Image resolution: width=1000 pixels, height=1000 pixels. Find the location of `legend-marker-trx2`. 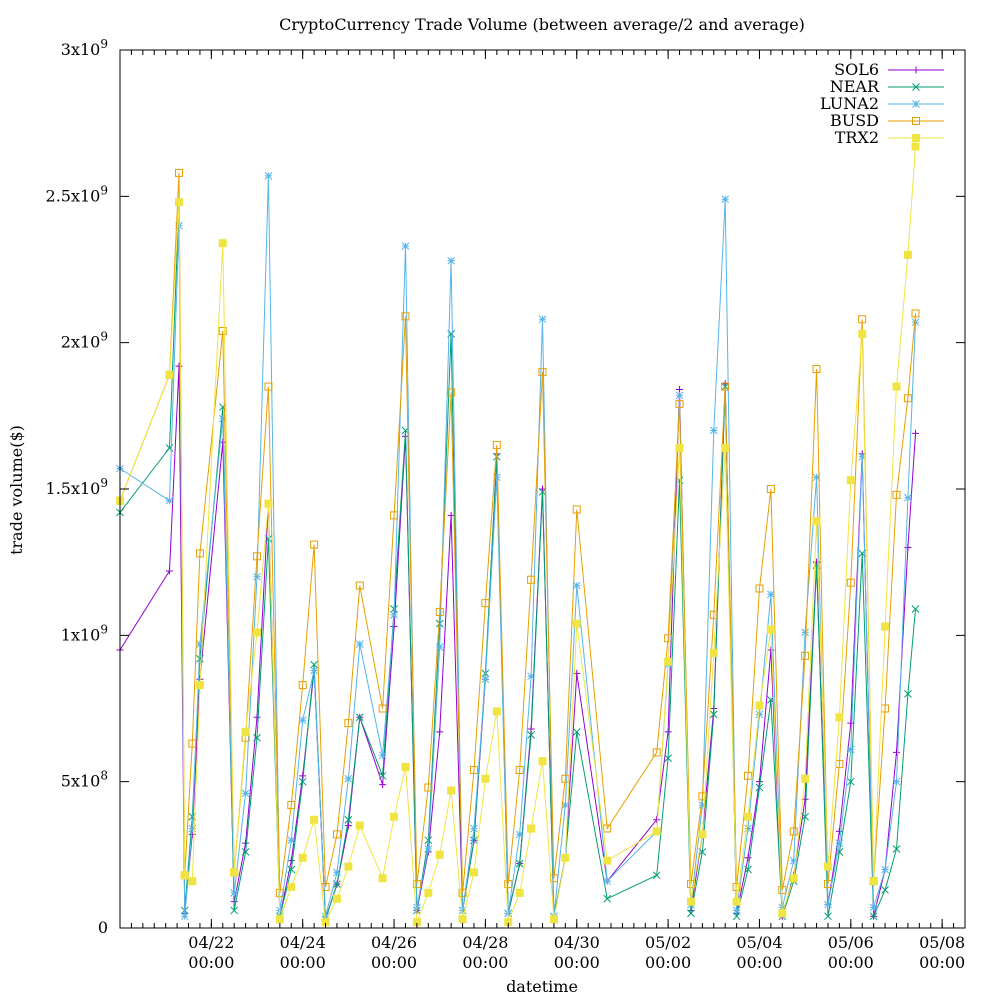

legend-marker-trx2 is located at coordinates (916, 138).